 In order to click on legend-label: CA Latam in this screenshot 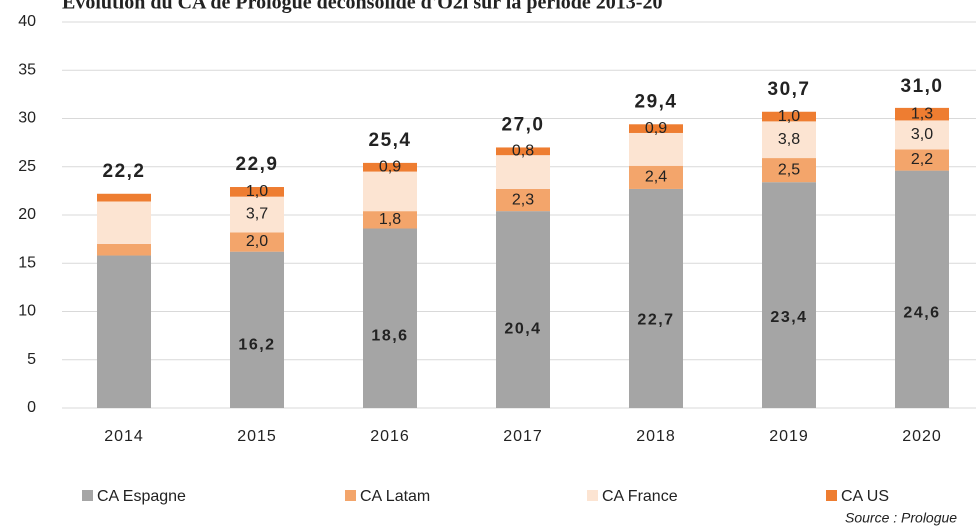, I will do `click(395, 496)`.